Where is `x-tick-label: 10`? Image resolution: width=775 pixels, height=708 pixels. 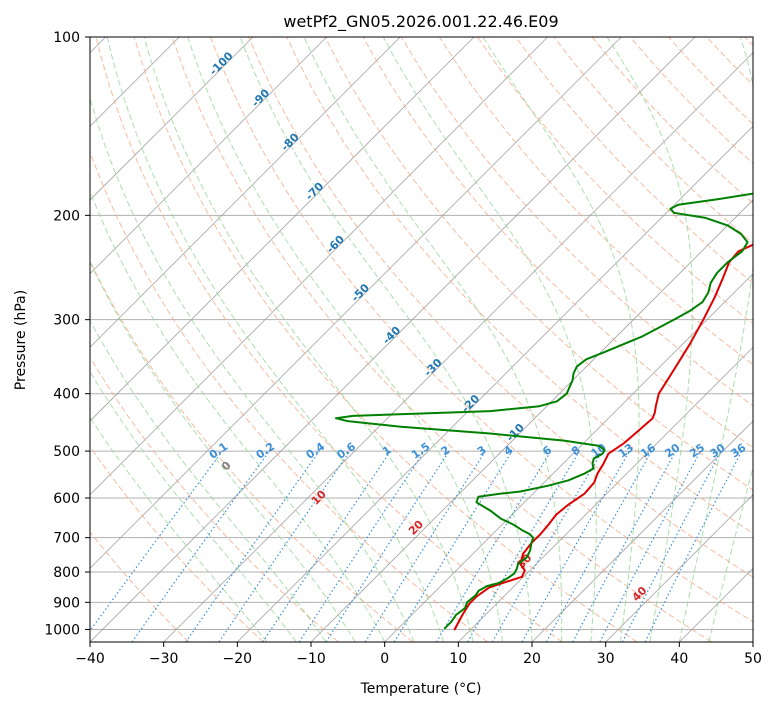
x-tick-label: 10 is located at coordinates (458, 659).